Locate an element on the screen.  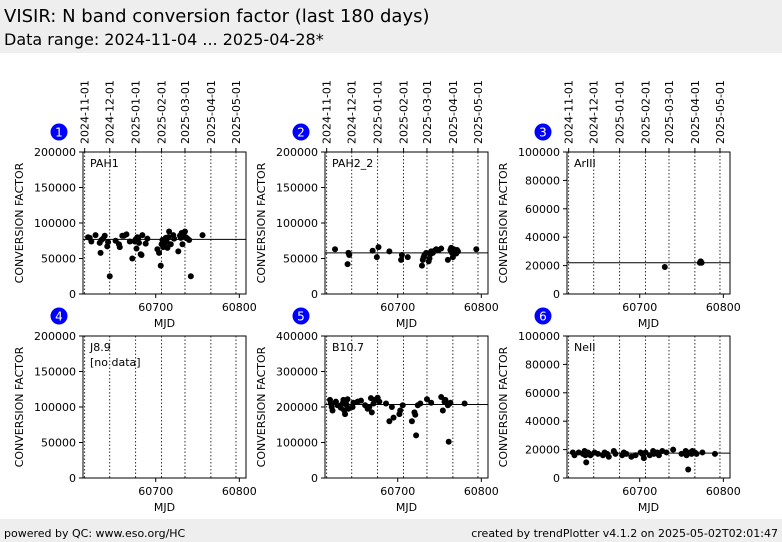
panel-number: 5 is located at coordinates (301, 317).